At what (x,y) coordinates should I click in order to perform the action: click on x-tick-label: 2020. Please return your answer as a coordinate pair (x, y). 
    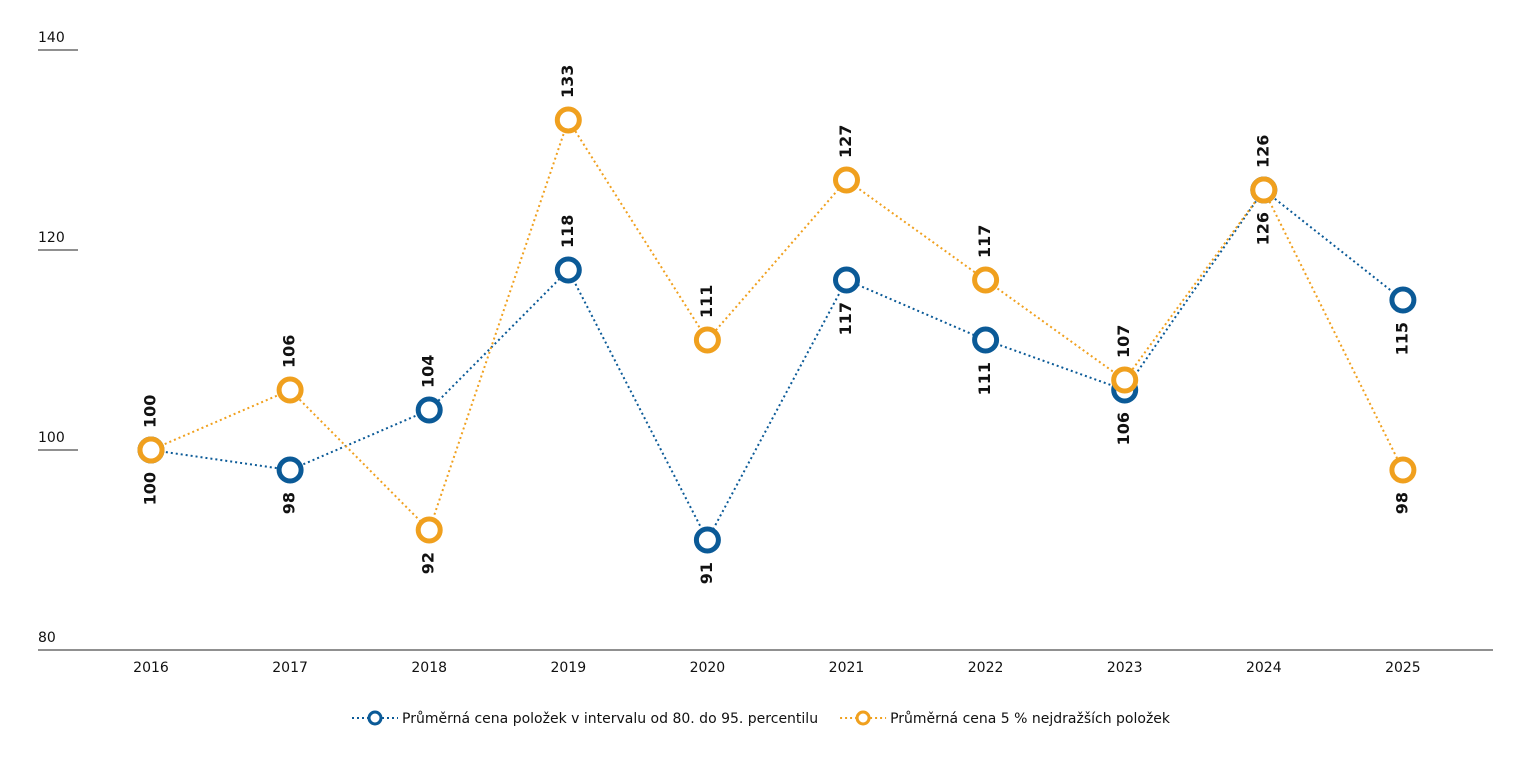
    Looking at the image, I should click on (708, 668).